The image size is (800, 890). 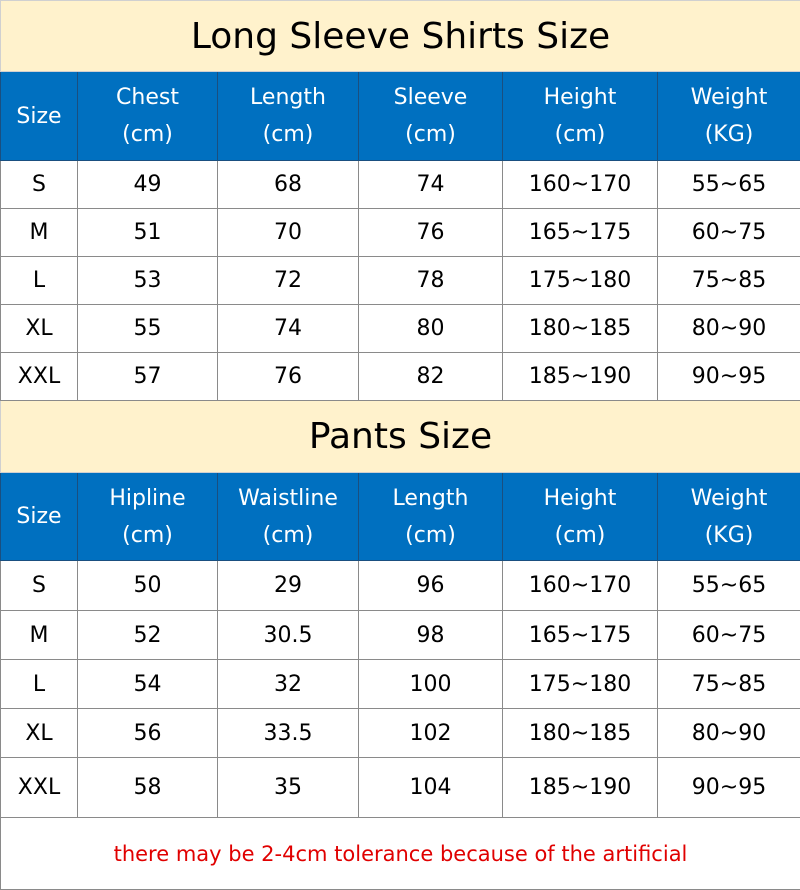 I want to click on column-header: Chest(cm), so click(x=148, y=116).